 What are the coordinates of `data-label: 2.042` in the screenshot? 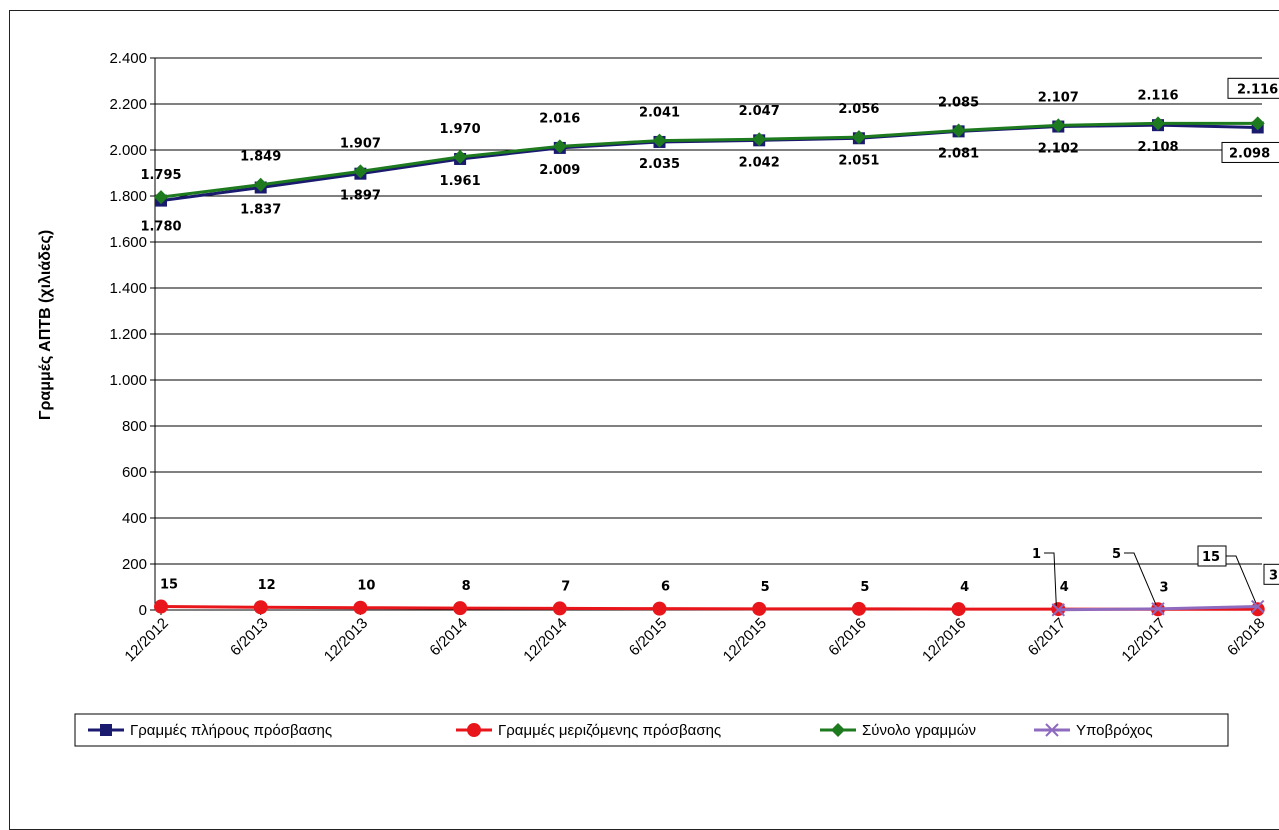 It's located at (759, 162).